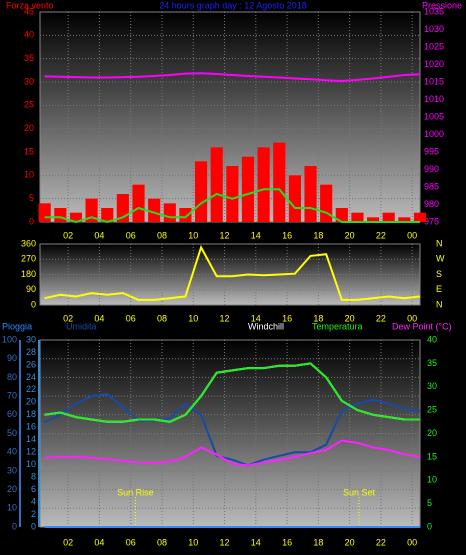 The image size is (466, 555). Describe the element at coordinates (233, 5) in the screenshot. I see `chart-title: 24 hours graph day : 12 Agosto 2018` at that location.